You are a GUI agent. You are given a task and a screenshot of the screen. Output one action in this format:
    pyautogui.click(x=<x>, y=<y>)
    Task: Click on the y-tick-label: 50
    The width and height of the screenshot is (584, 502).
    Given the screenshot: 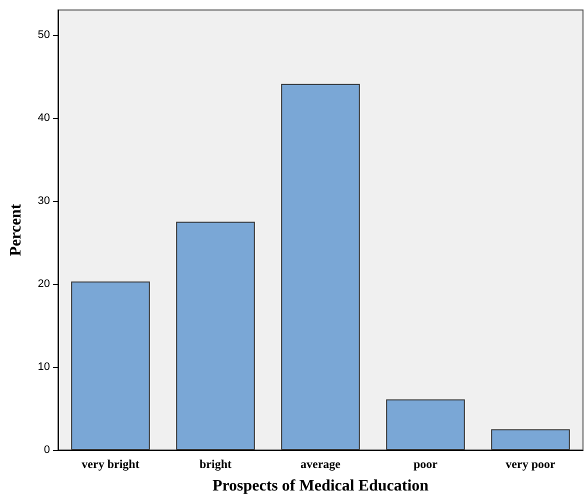 What is the action you would take?
    pyautogui.click(x=44, y=34)
    